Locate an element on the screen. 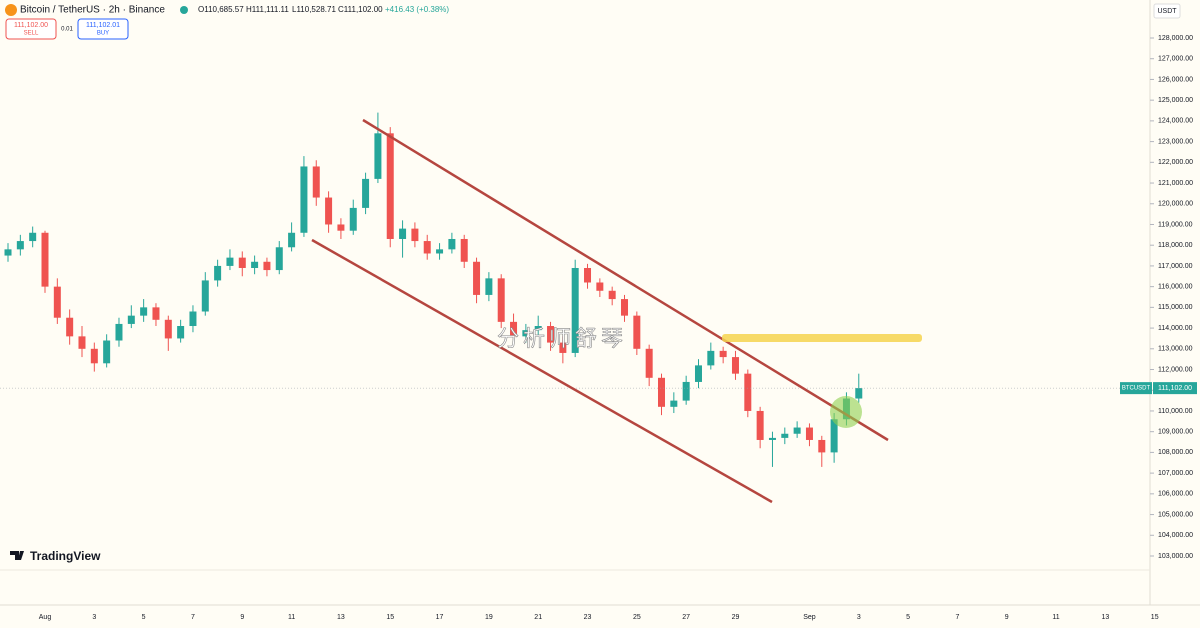 This screenshot has height=628, width=1200. x-tick-label: Aug is located at coordinates (45, 617).